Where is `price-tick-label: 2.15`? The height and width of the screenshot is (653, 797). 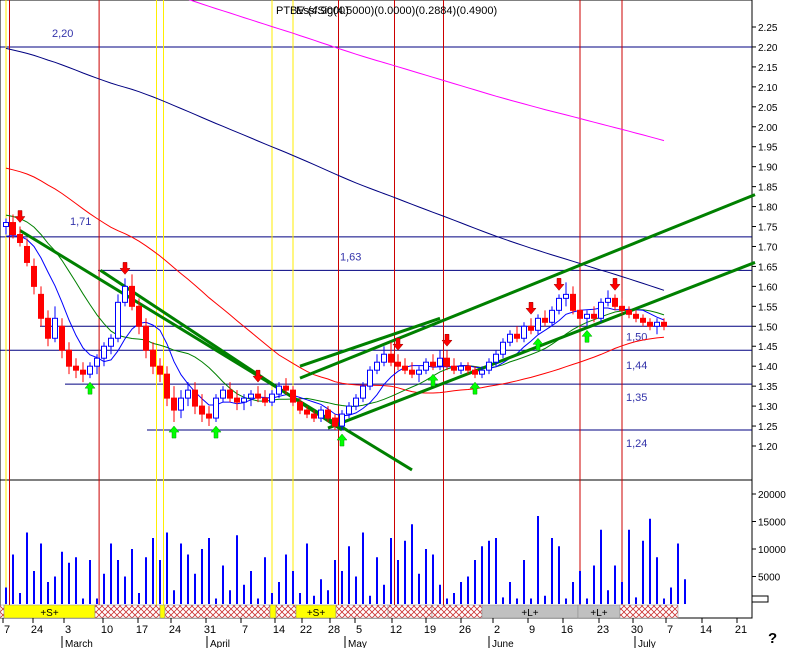
price-tick-label: 2.15 is located at coordinates (768, 68).